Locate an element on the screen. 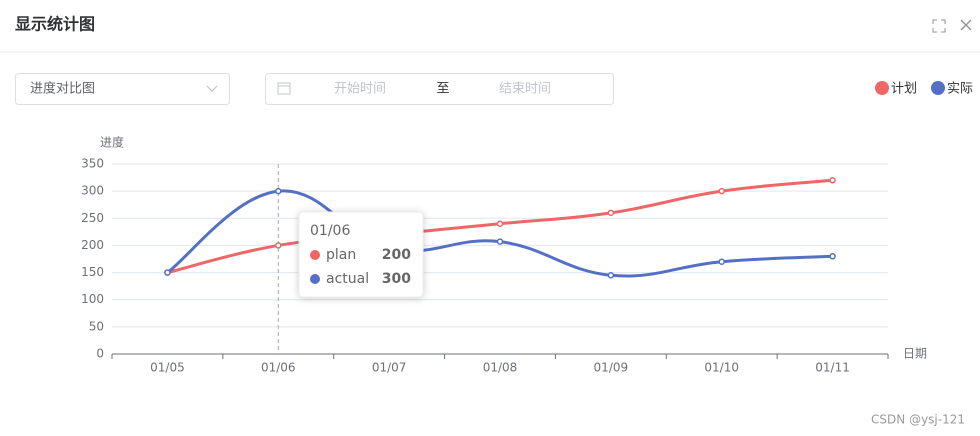 The image size is (980, 436). select: 进度对比图 is located at coordinates (122, 89).